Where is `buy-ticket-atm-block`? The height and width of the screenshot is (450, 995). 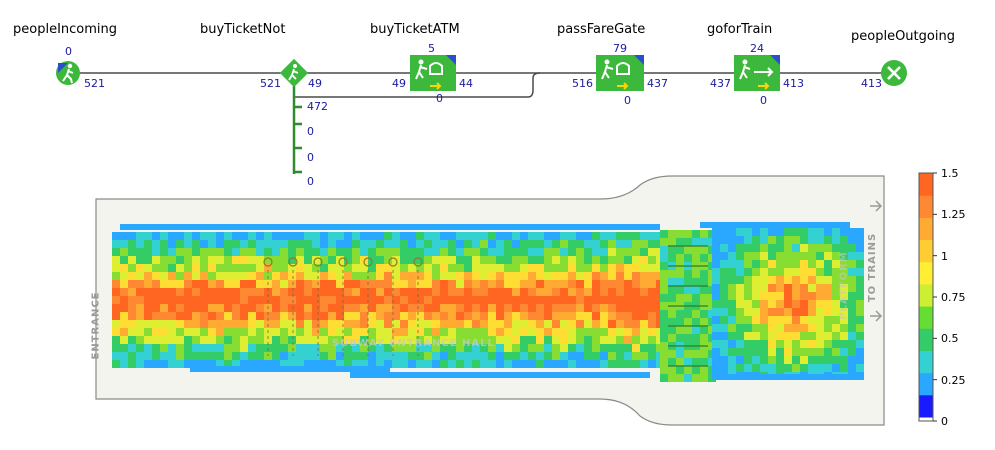 buy-ticket-atm-block is located at coordinates (433, 73).